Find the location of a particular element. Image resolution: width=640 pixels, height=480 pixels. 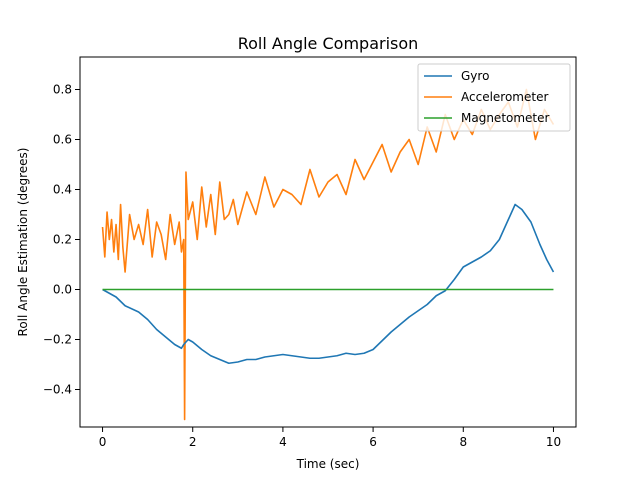

y-tick-label: −0.2 is located at coordinates (57, 340).